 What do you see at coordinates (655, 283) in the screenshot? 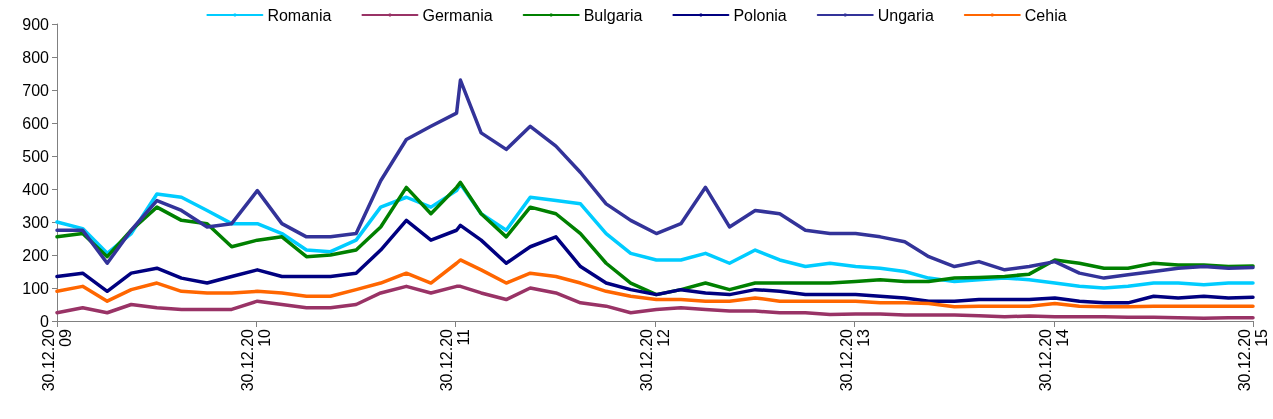
I see `line-series` at bounding box center [655, 283].